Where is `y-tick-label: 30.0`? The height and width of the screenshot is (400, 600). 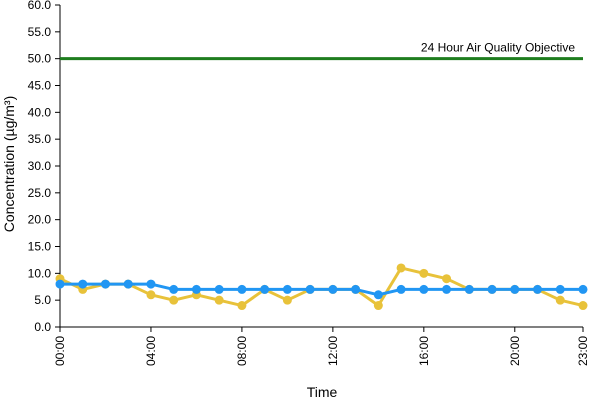
y-tick-label: 30.0 is located at coordinates (40, 166).